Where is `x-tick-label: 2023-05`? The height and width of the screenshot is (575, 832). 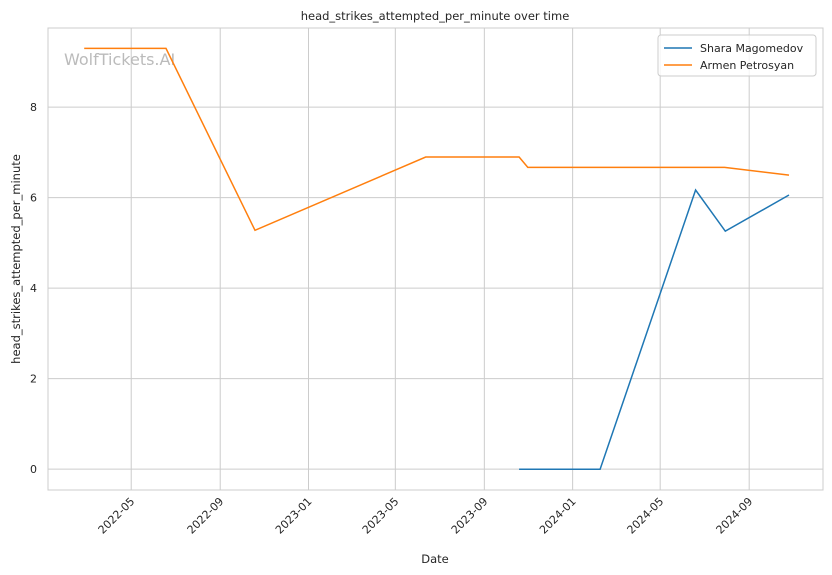 x-tick-label: 2023-05 is located at coordinates (381, 516).